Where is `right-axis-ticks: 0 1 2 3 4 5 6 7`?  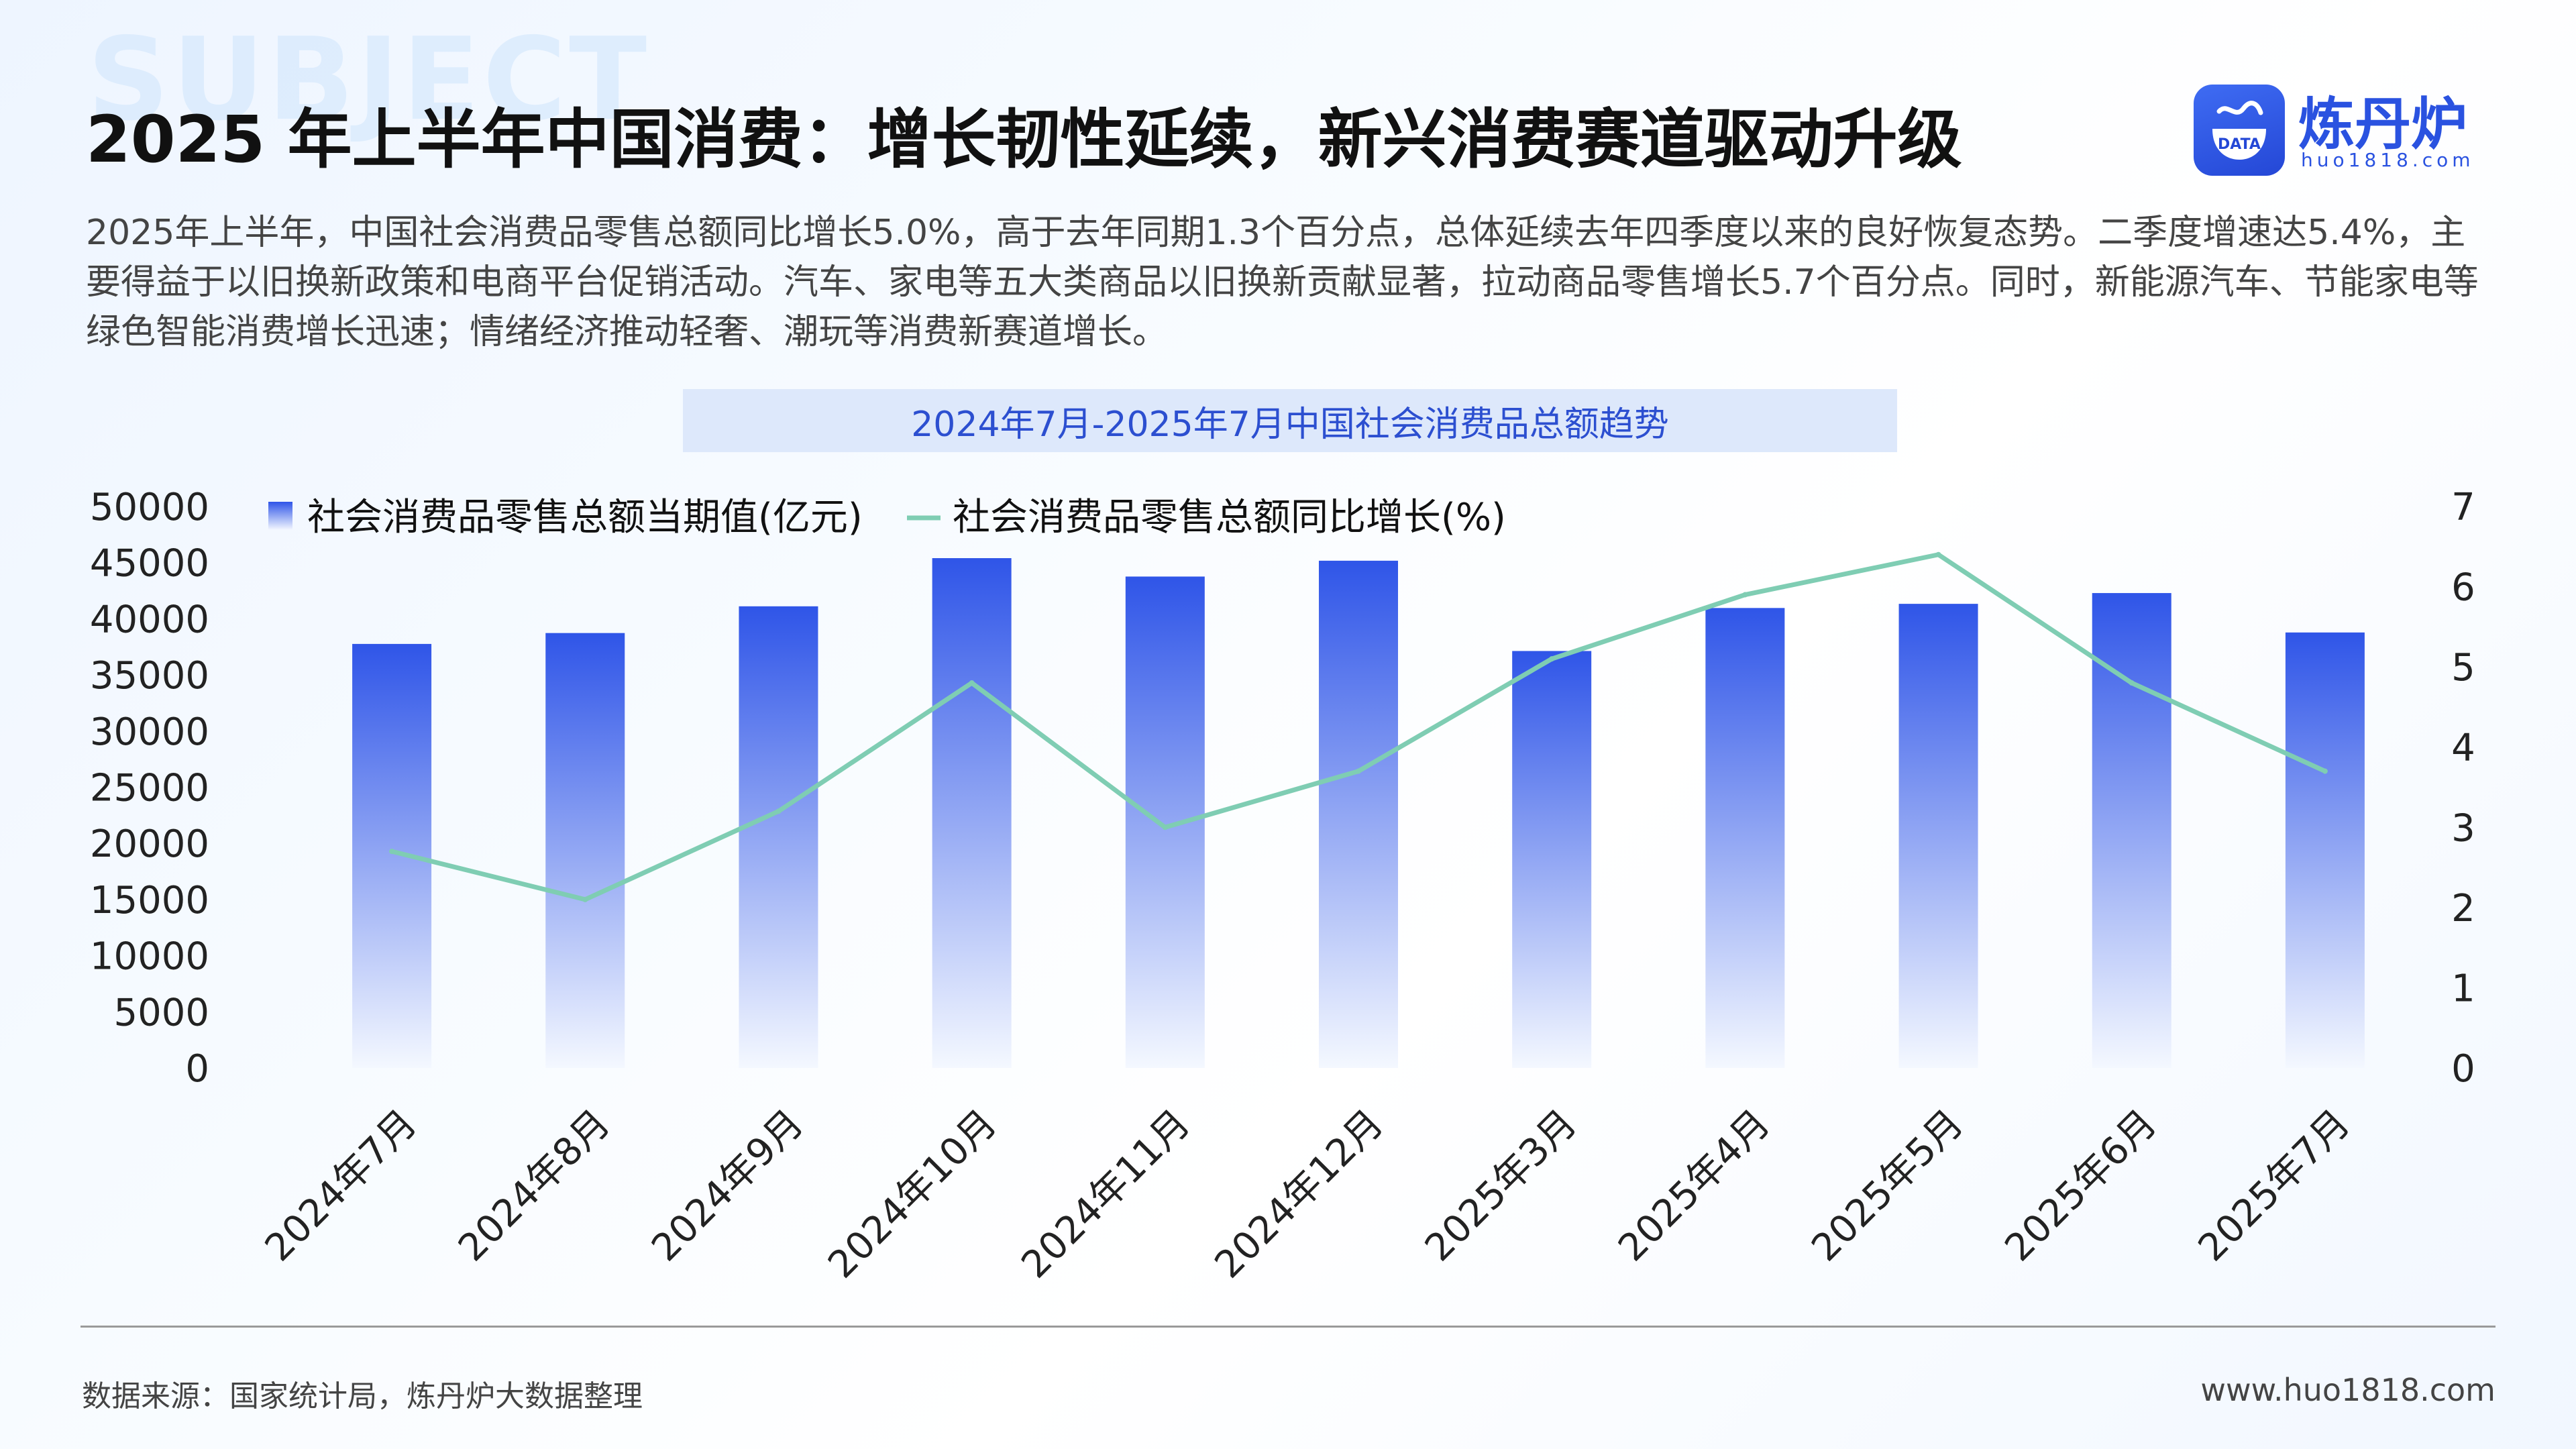
right-axis-ticks: 0 1 2 3 4 5 6 7 is located at coordinates (2463, 788).